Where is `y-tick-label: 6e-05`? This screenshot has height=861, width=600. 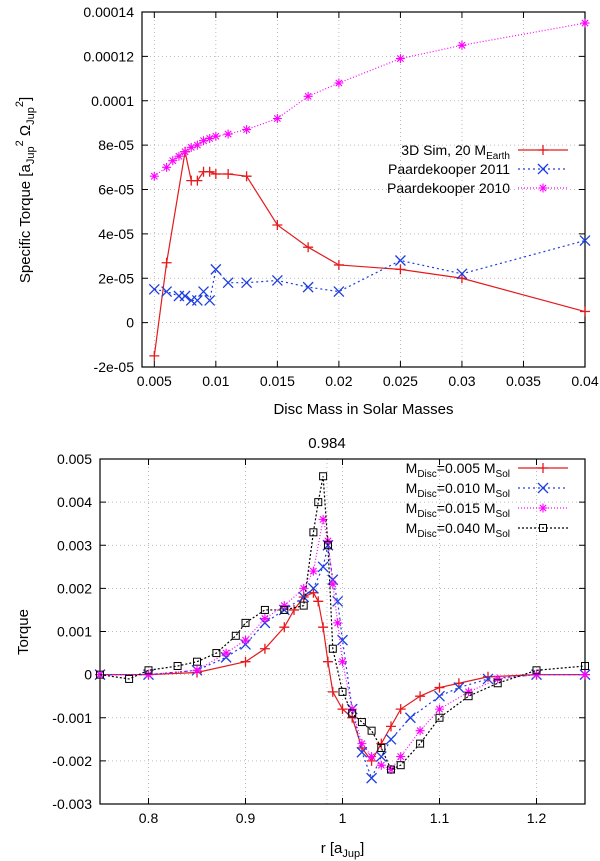 y-tick-label: 6e-05 is located at coordinates (116, 190).